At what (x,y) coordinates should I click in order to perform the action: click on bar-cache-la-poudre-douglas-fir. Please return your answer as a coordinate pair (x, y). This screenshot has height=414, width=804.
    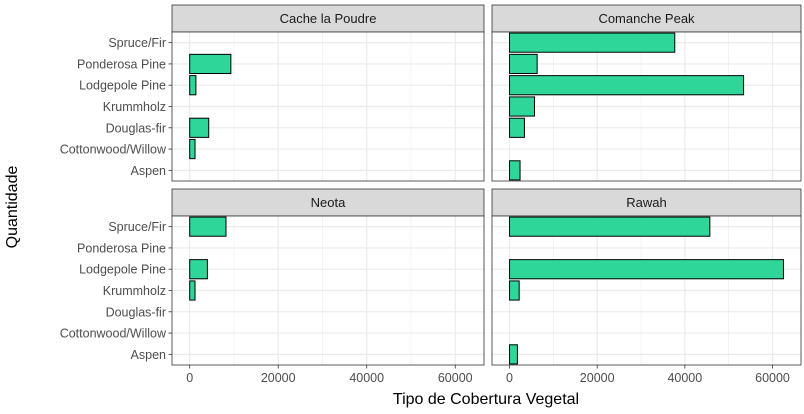
    Looking at the image, I should click on (199, 127).